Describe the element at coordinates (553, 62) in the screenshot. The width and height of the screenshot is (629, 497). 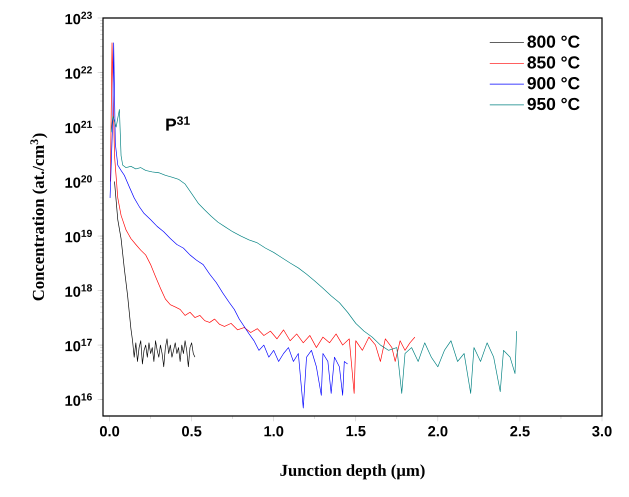
I see `legend-label: 850 °C` at that location.